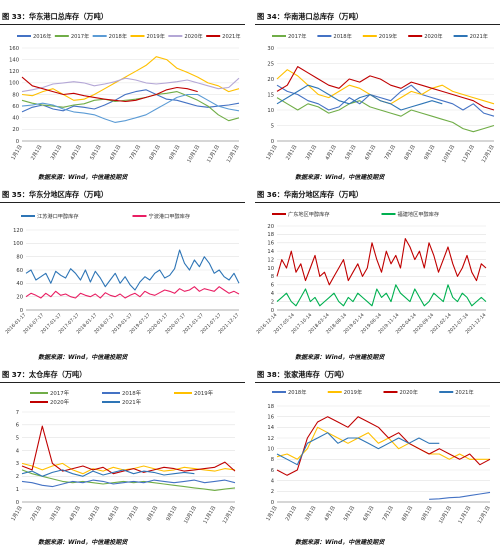 The width and height of the screenshot is (500, 548). I want to click on legend-label: 2019年, so click(388, 36).